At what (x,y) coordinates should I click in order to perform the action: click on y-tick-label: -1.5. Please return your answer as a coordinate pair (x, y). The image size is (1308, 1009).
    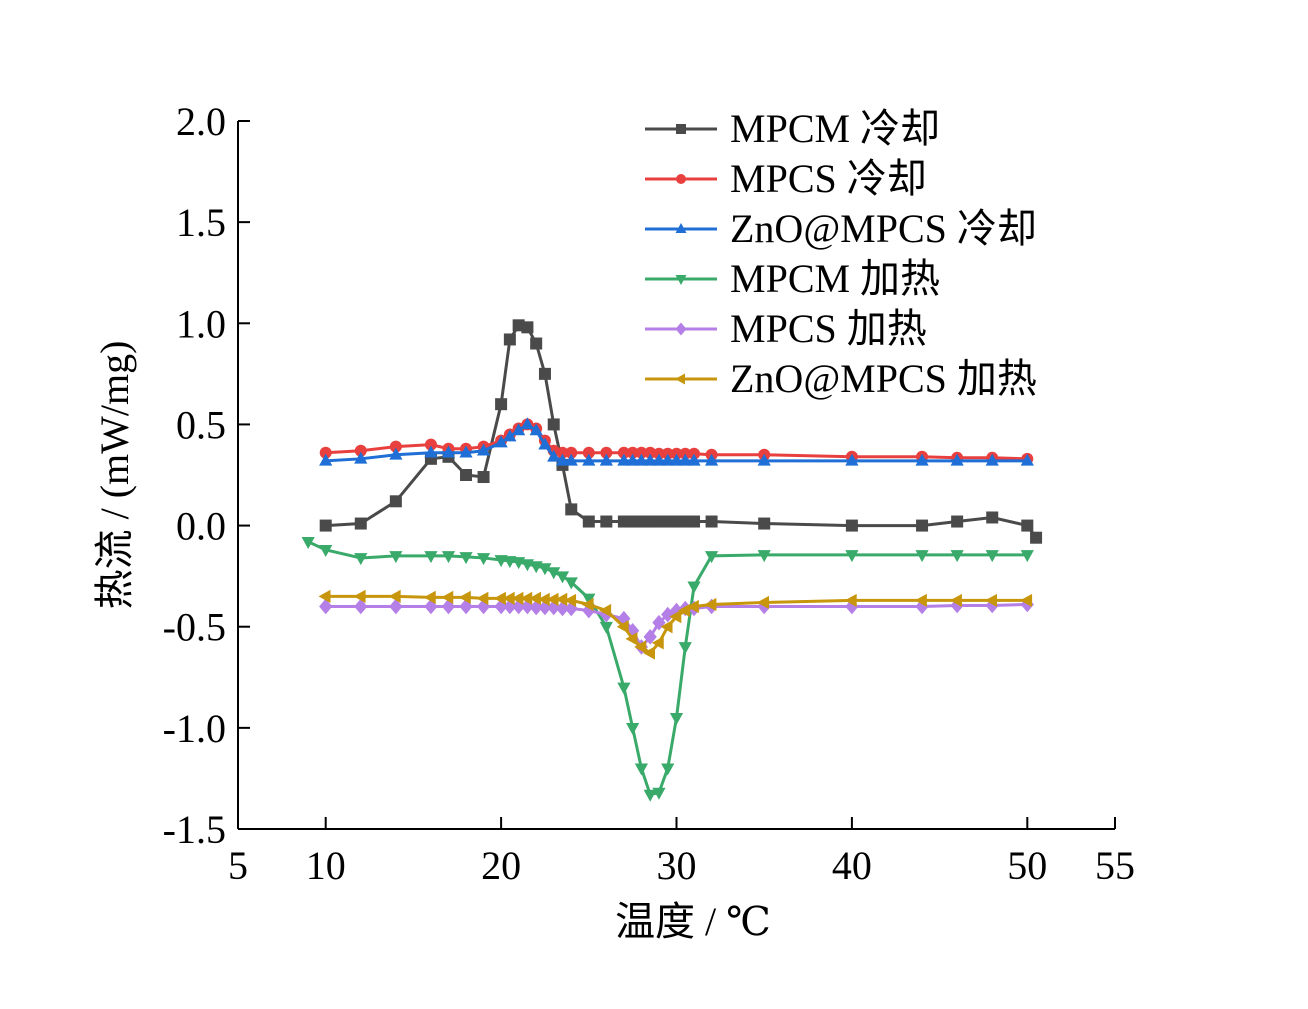
    Looking at the image, I should click on (194, 829).